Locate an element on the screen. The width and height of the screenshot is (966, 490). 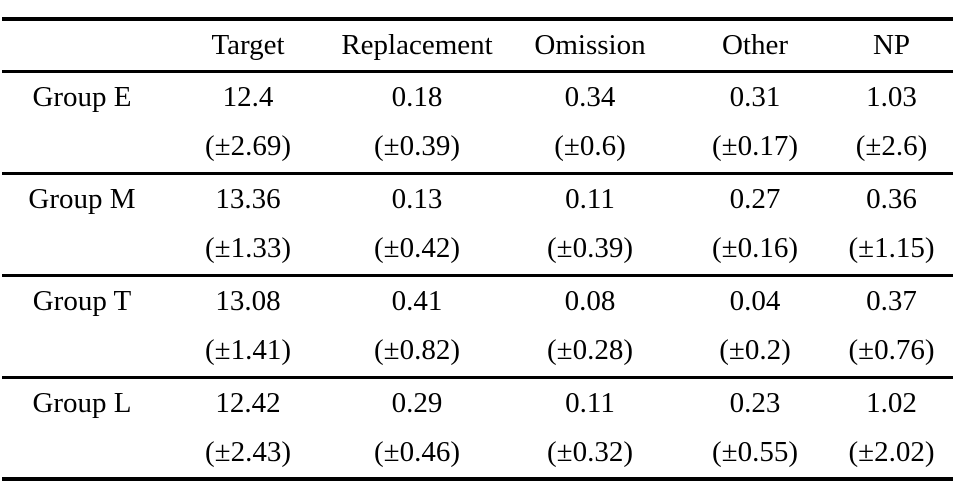
column-header-omission: Omission is located at coordinates (590, 46).